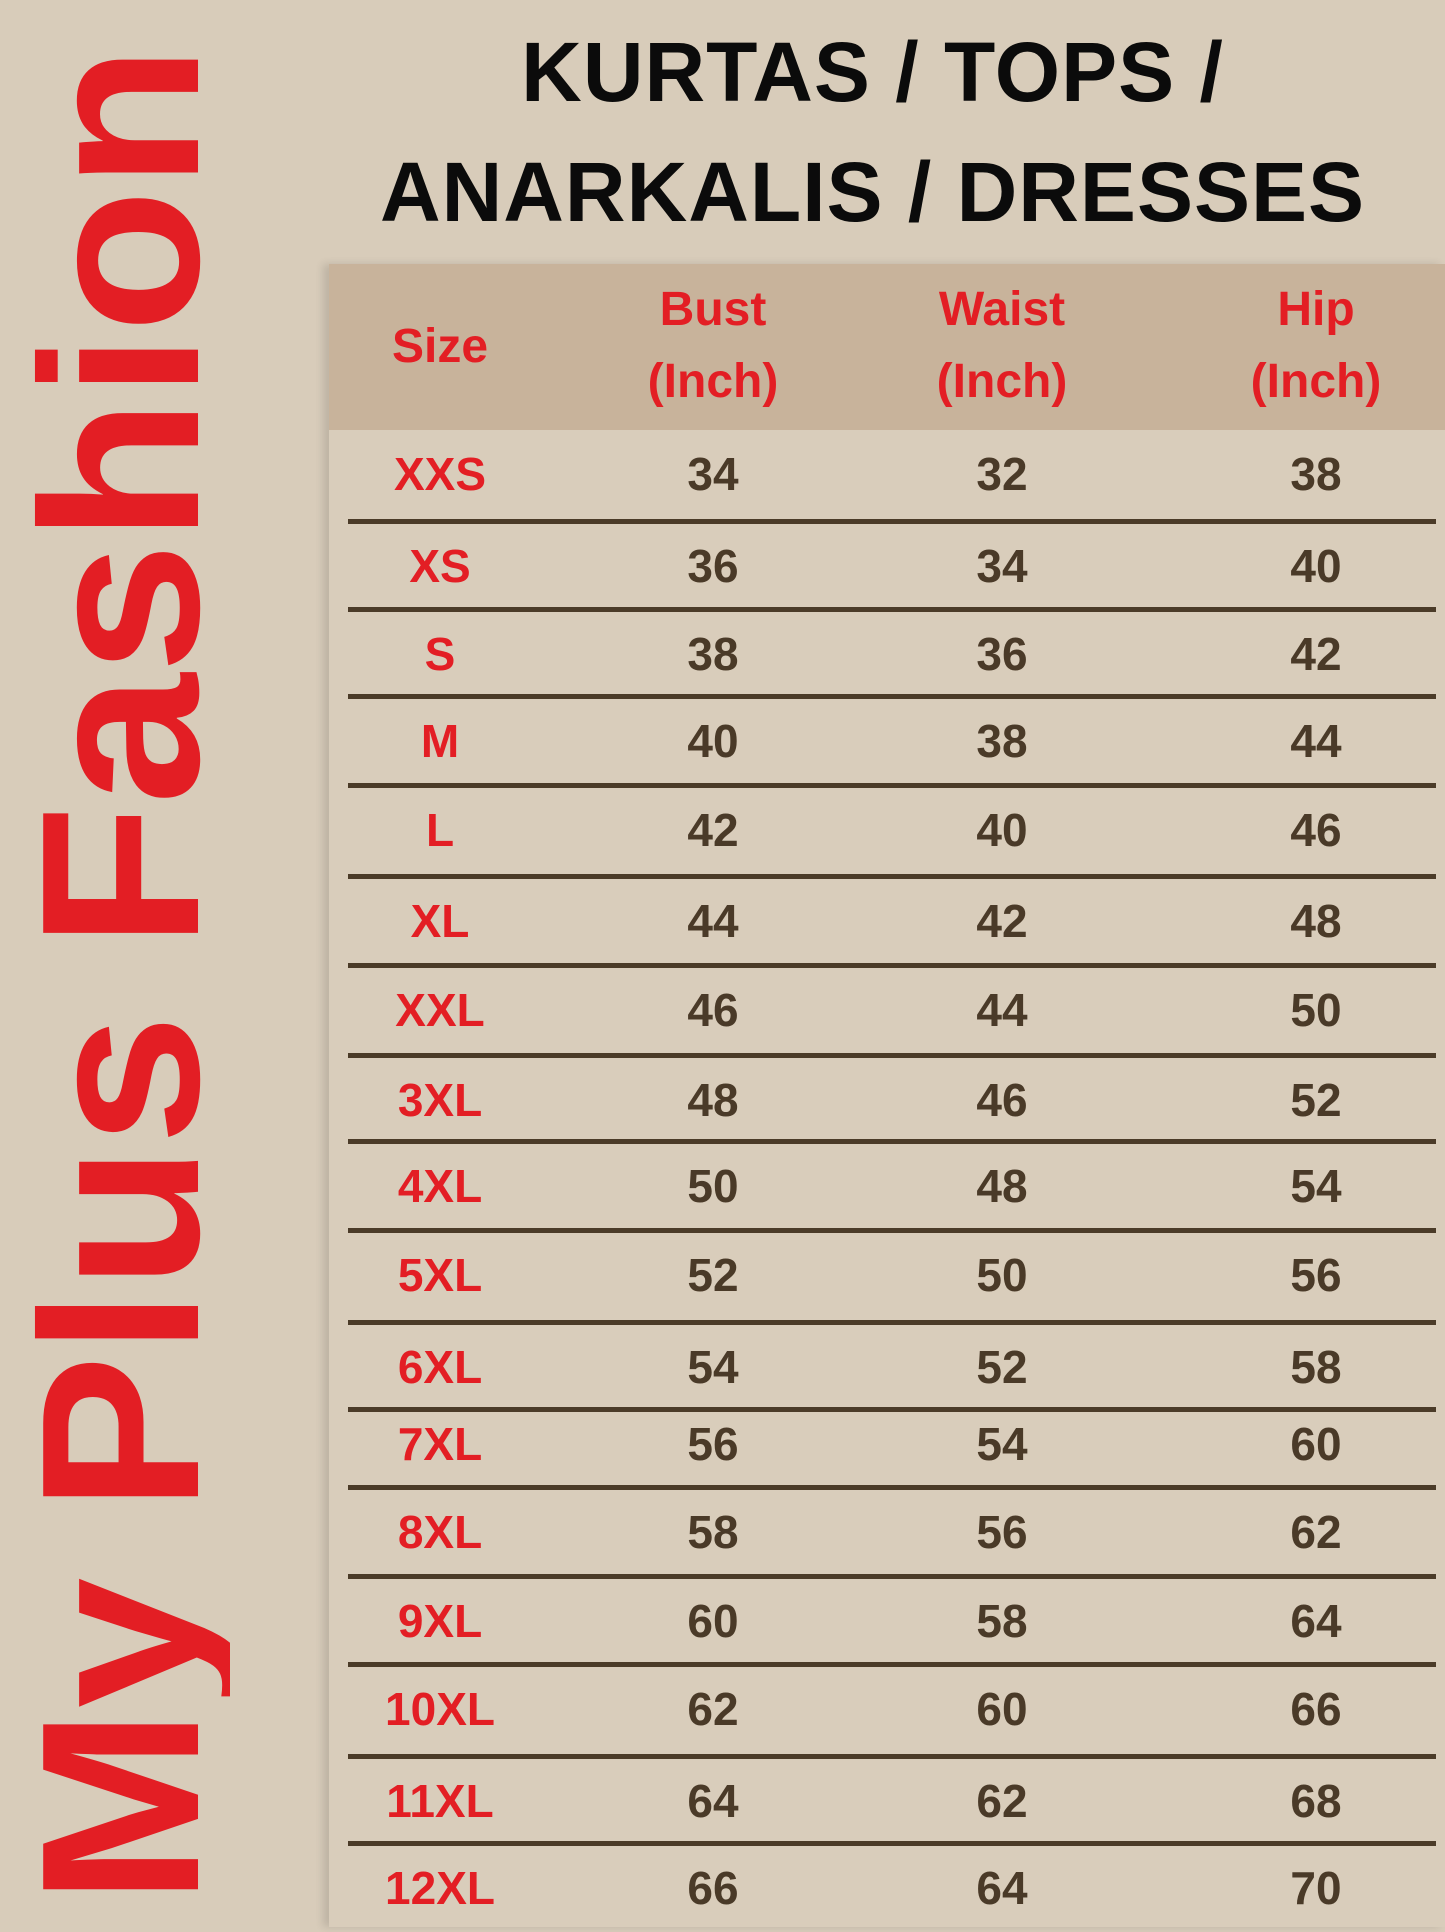 This screenshot has height=1932, width=1445. What do you see at coordinates (1002, 474) in the screenshot?
I see `cell-waist: 32` at bounding box center [1002, 474].